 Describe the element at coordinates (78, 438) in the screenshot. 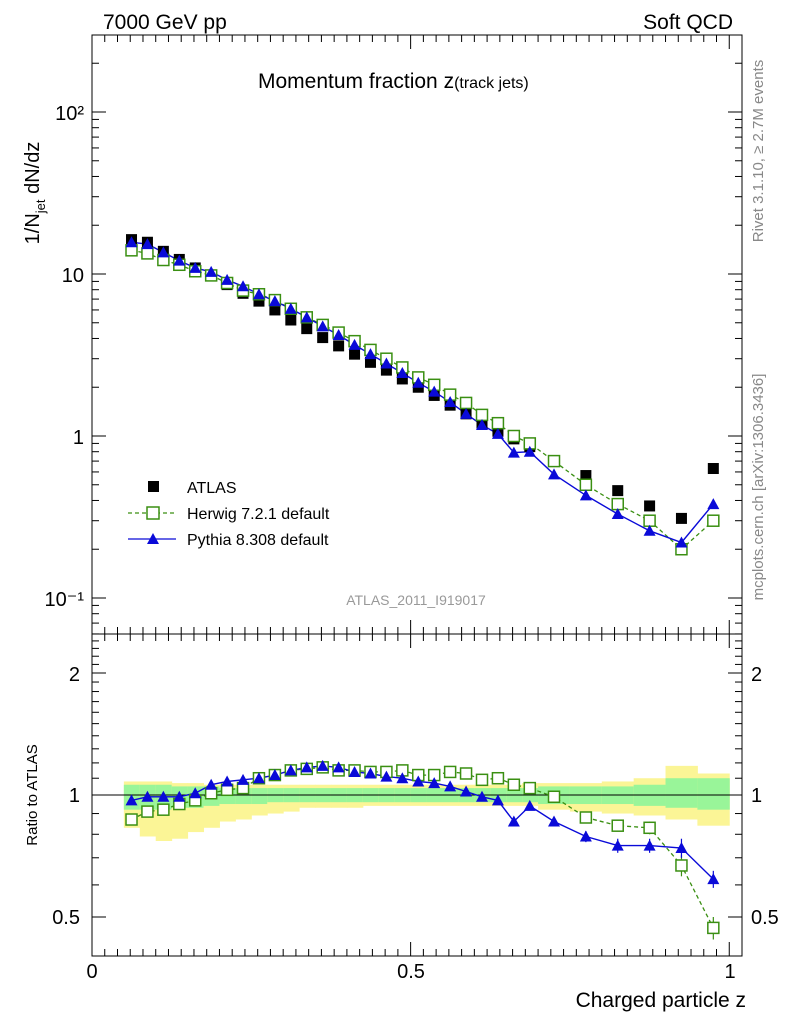

I see `main-ytick-label-1: 1` at that location.